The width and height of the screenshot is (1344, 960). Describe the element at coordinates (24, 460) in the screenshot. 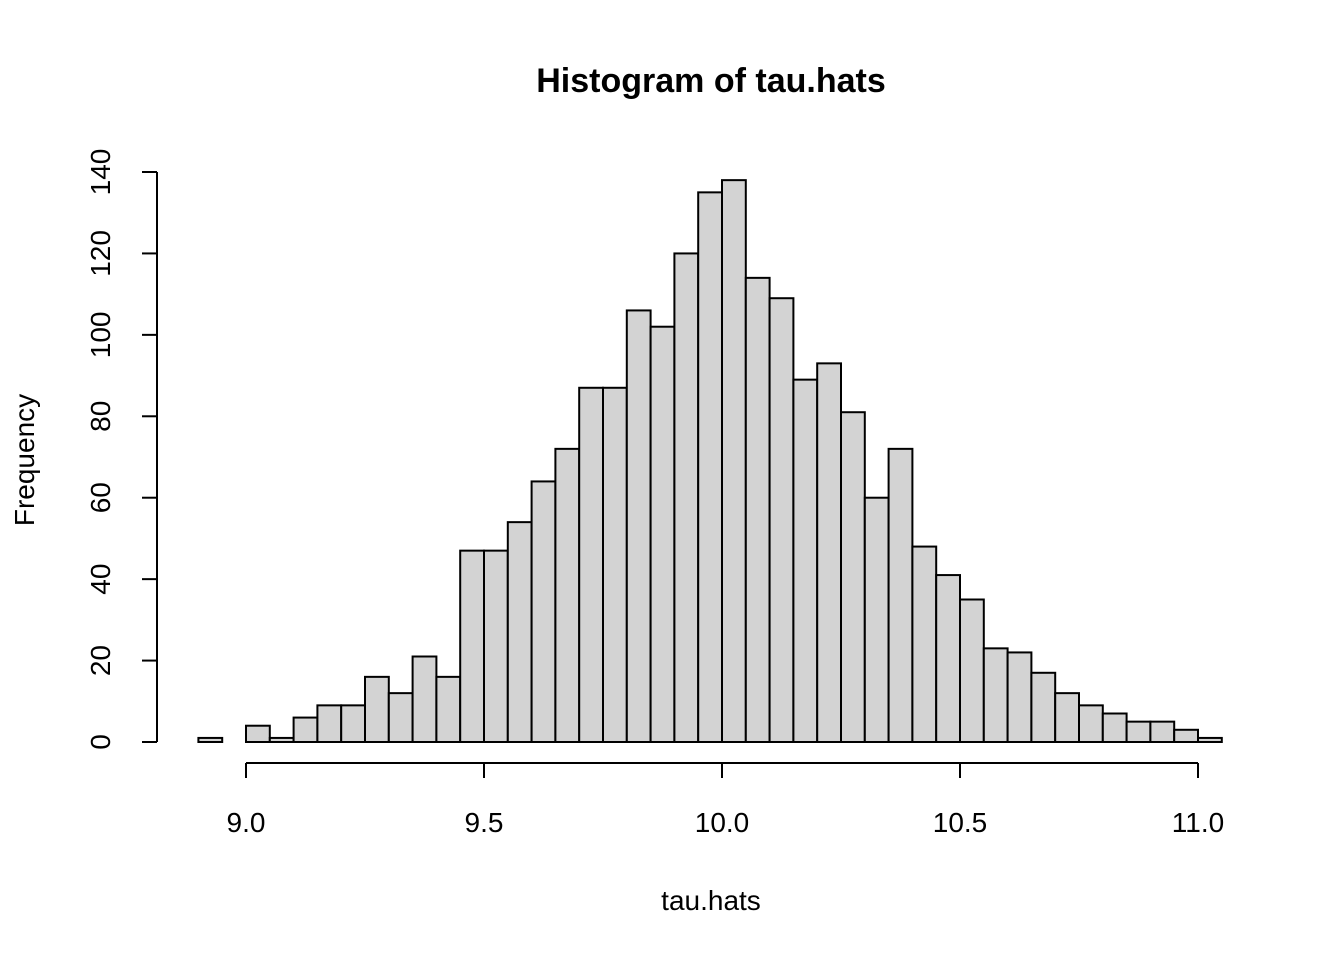

I see `y-axis-label: Frequency` at that location.